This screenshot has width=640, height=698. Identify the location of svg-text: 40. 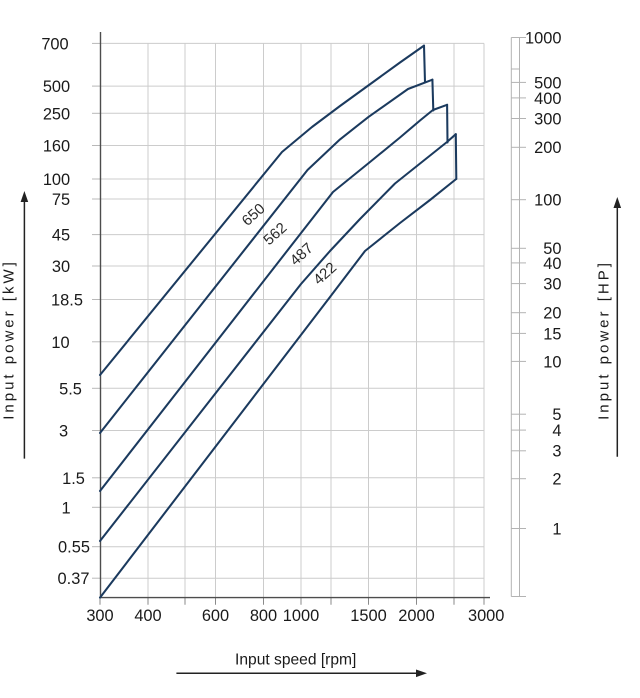
(552, 264).